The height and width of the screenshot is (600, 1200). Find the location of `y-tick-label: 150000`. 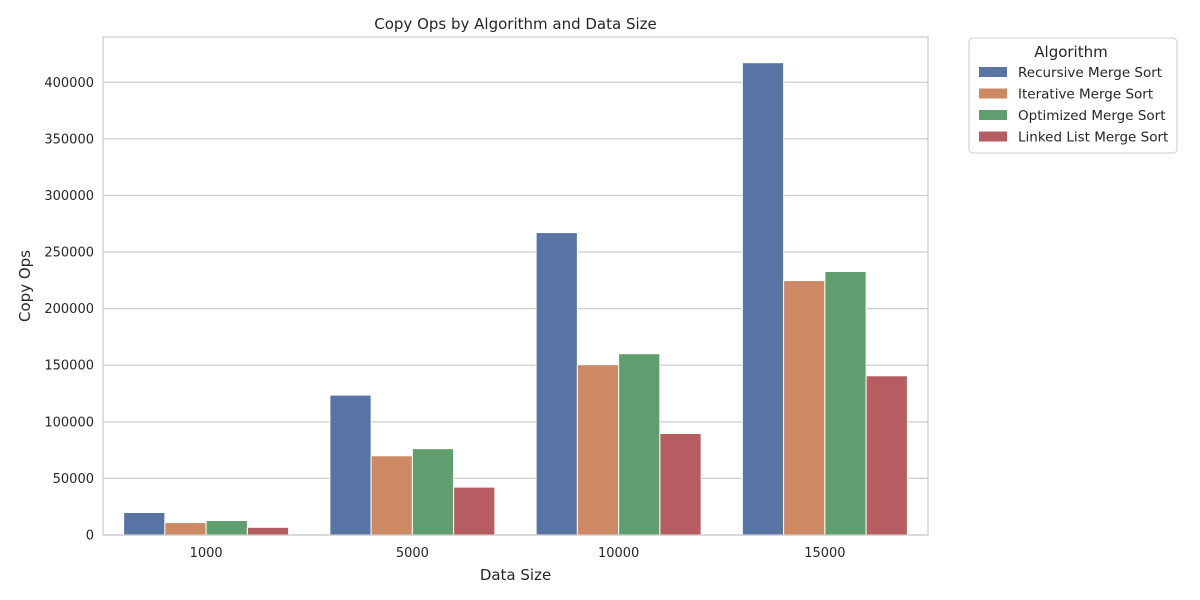

y-tick-label: 150000 is located at coordinates (69, 366).